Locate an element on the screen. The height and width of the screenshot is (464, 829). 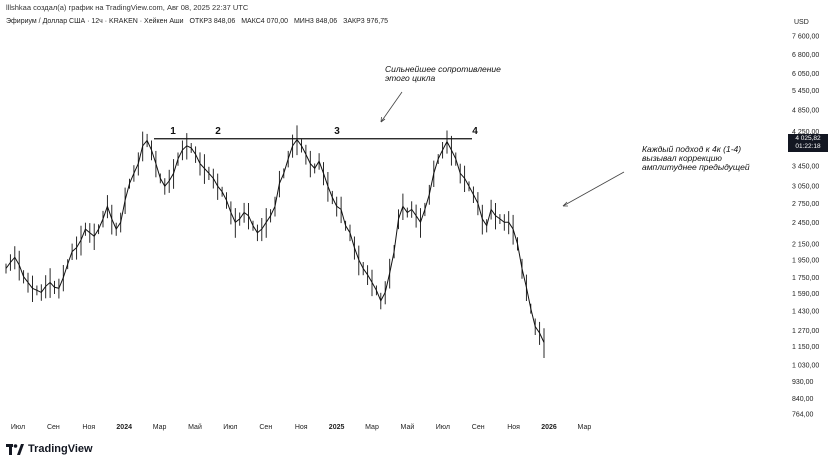
y-tick-label: 930,00 is located at coordinates (803, 382).